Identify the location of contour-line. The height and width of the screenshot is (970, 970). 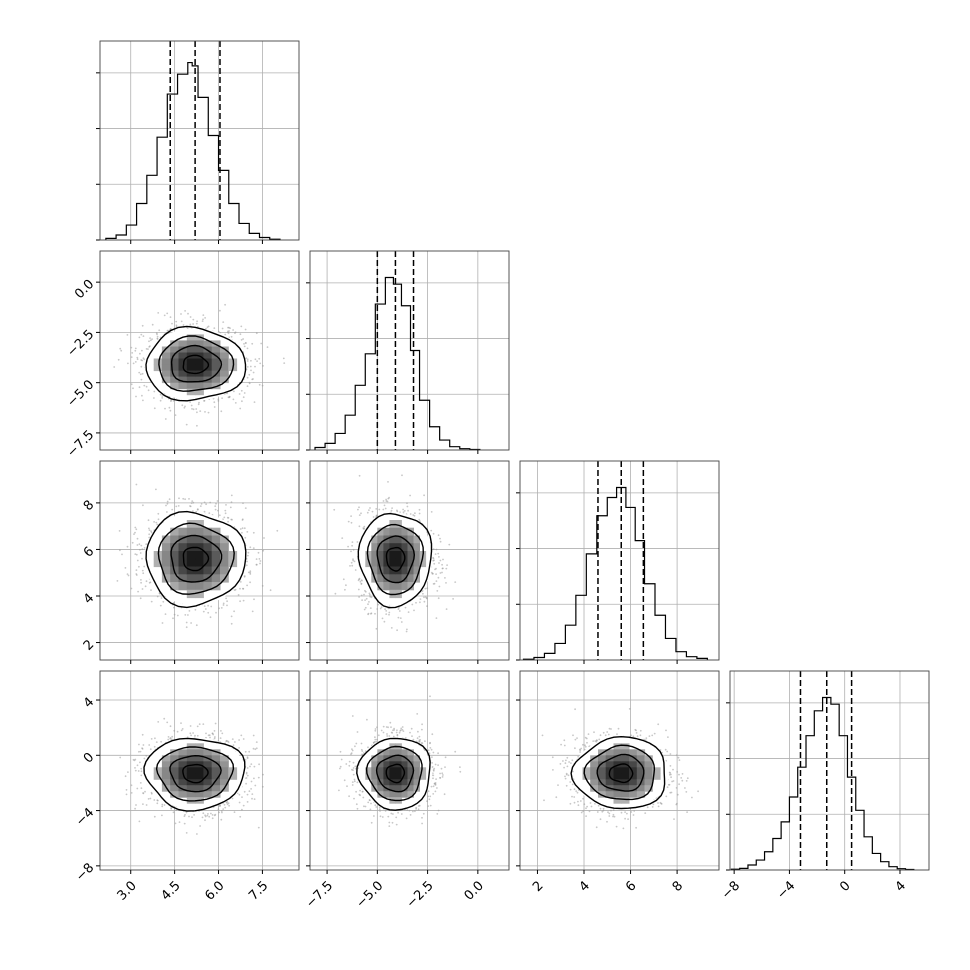
(196, 558).